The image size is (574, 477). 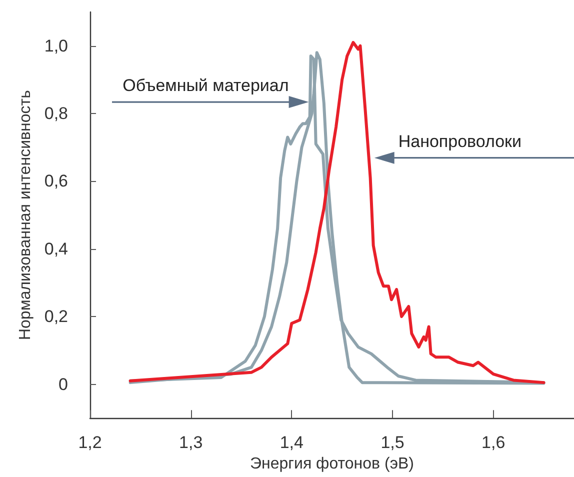 I want to click on y-tick-label: 1,0, so click(x=56, y=46).